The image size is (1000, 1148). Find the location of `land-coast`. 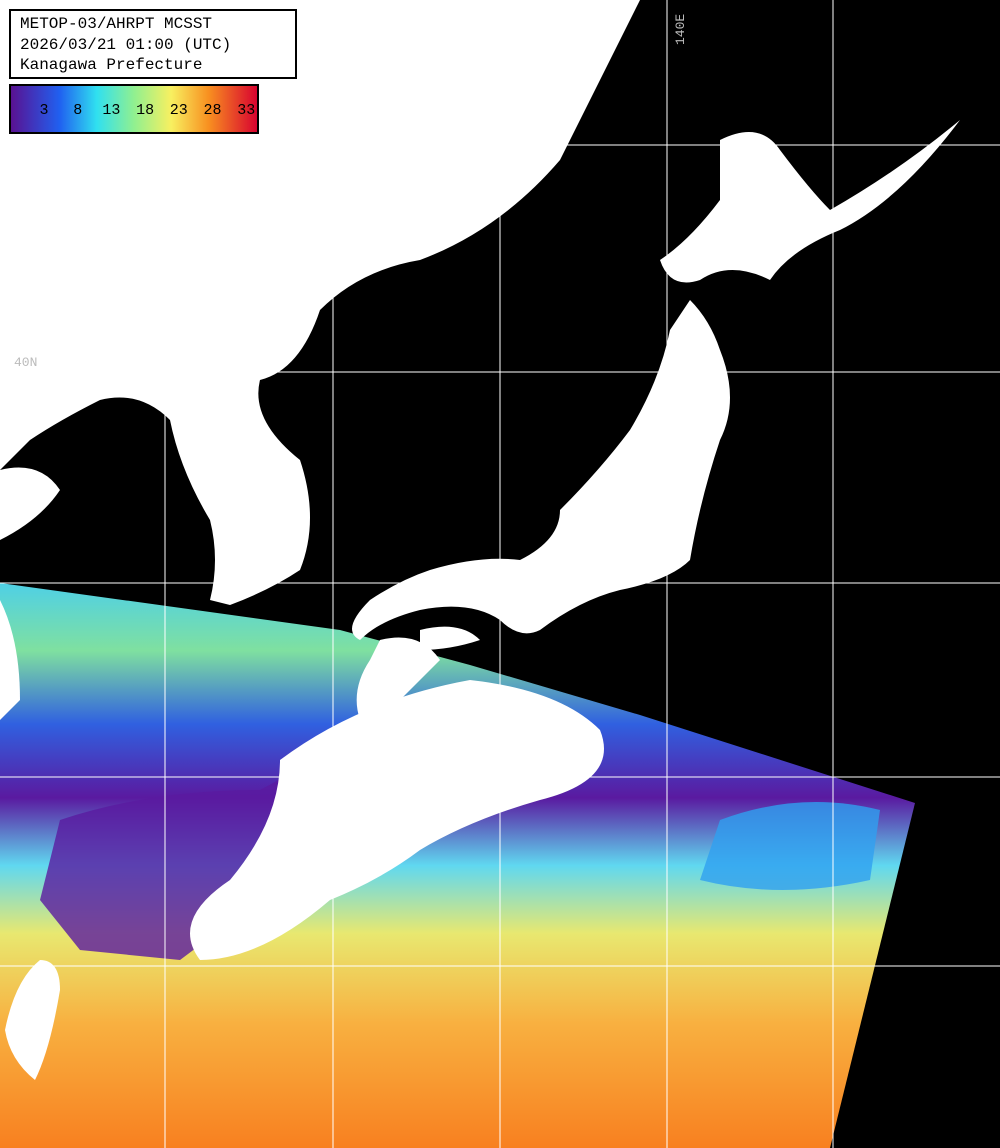

land-coast is located at coordinates (10, 660).